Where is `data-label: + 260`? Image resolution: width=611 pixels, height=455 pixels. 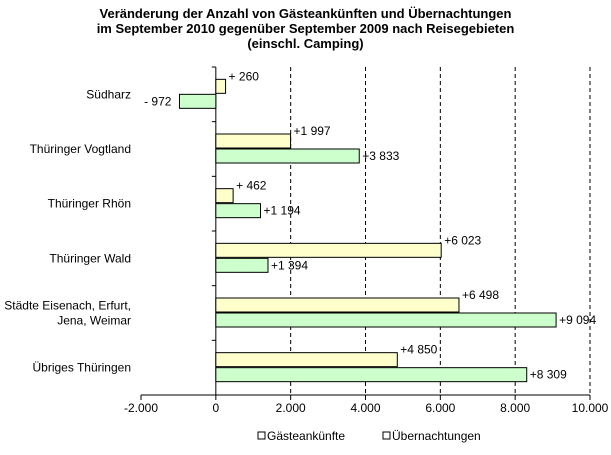
data-label: + 260 is located at coordinates (244, 76).